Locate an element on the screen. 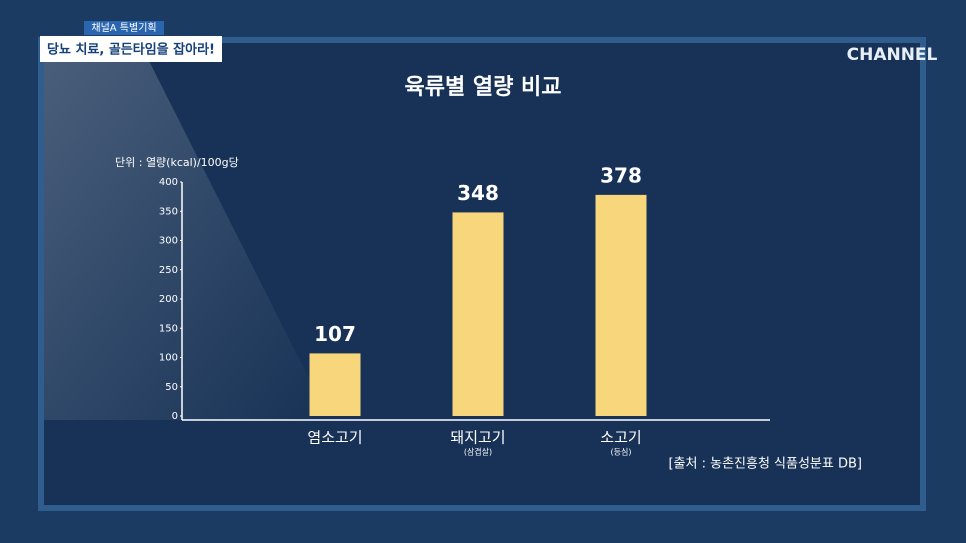 Image resolution: width=966 pixels, height=543 pixels. value-label: 348 is located at coordinates (478, 193).